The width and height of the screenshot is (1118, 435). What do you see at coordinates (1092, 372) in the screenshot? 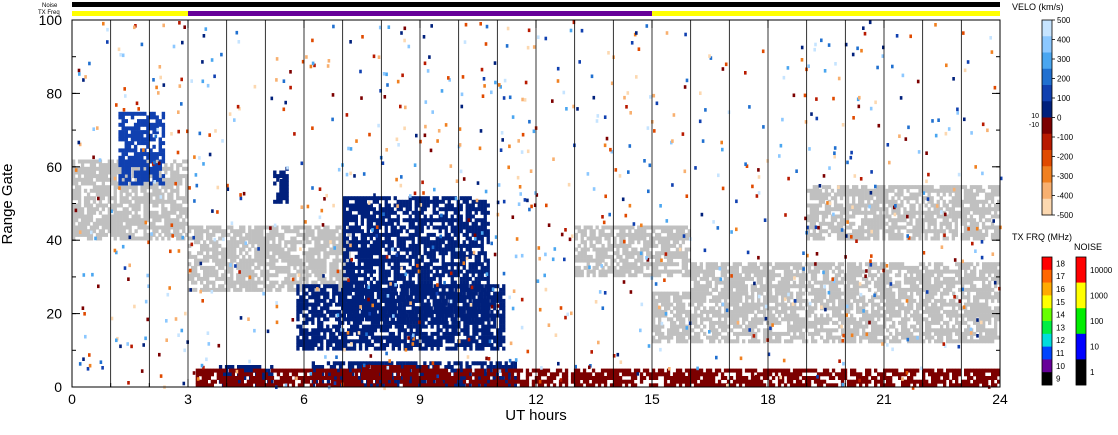
I see `noise-tick-label: 1` at bounding box center [1092, 372].